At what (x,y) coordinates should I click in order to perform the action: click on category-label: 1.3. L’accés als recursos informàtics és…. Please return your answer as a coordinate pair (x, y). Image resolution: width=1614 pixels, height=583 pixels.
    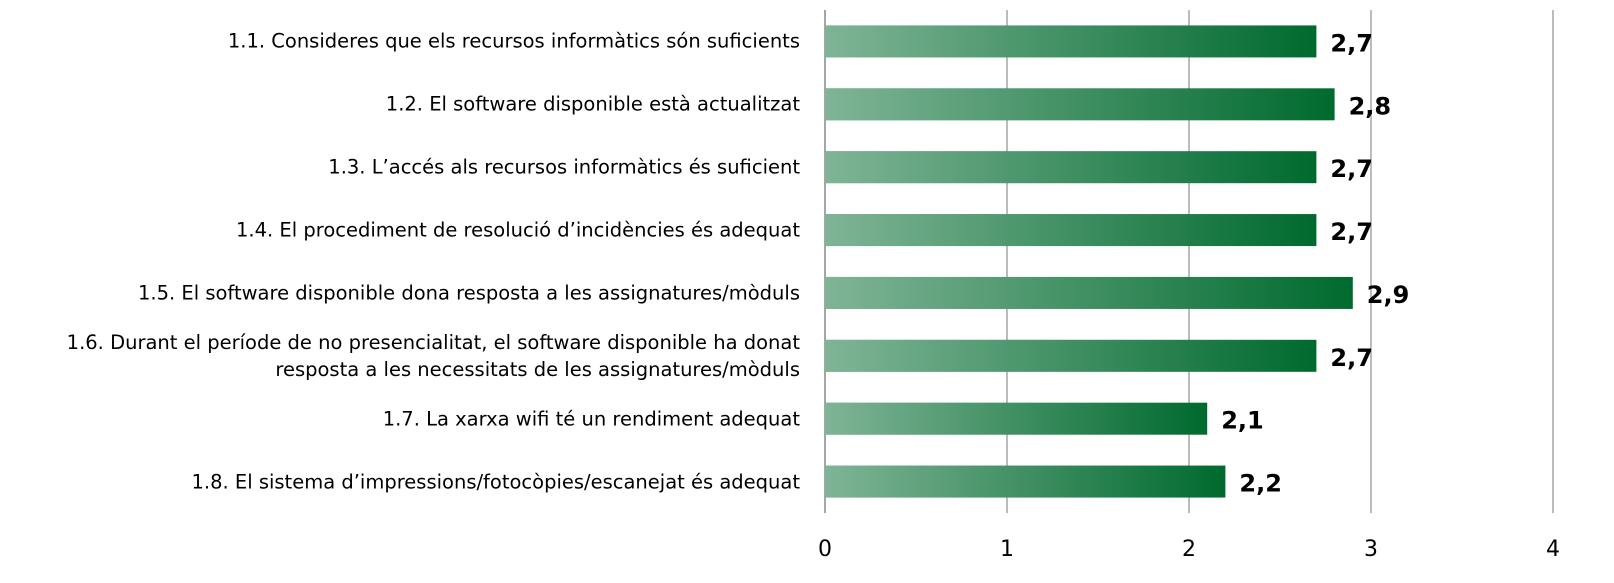
    Looking at the image, I should click on (564, 167).